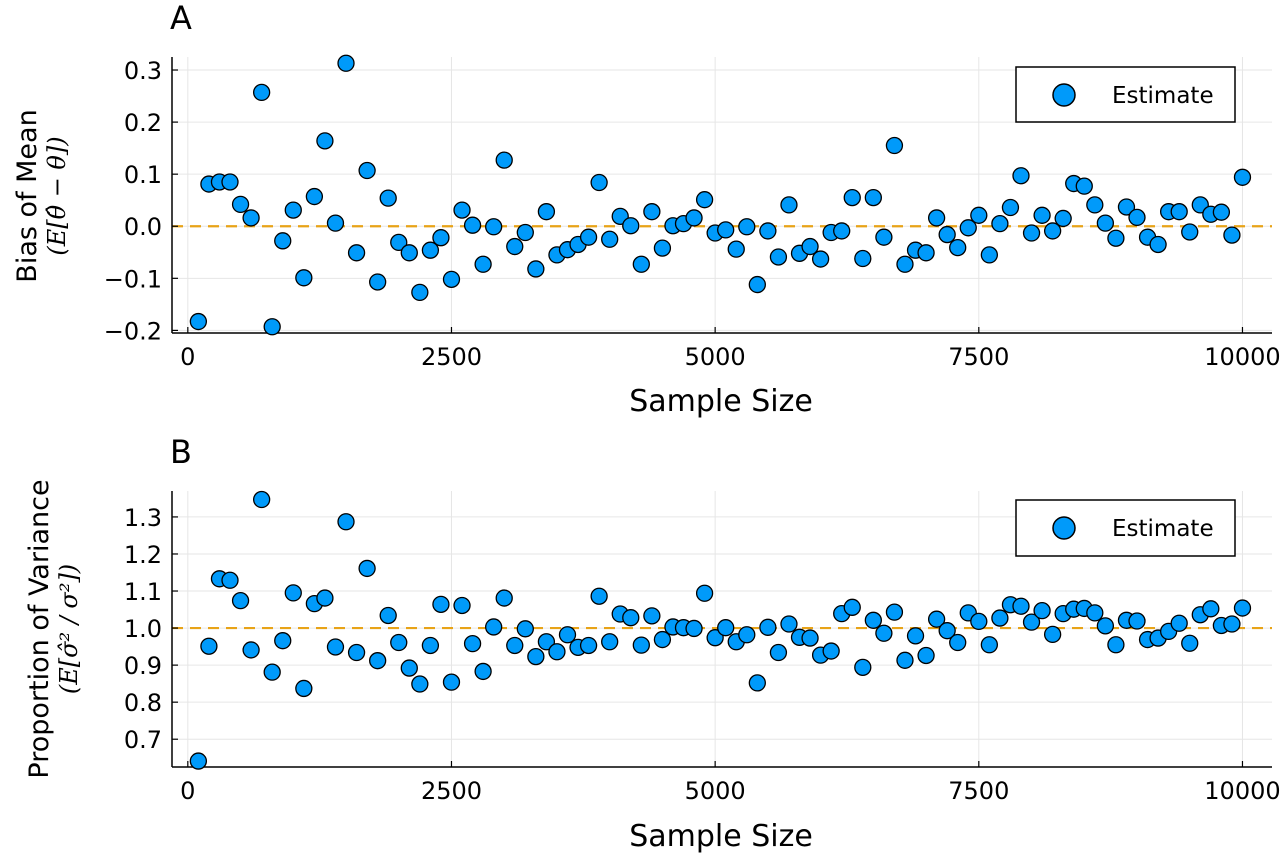 The height and width of the screenshot is (857, 1280). What do you see at coordinates (730, 783) in the screenshot?
I see `panel-b-x-ticks: 0 2500 5000 7500 10000` at bounding box center [730, 783].